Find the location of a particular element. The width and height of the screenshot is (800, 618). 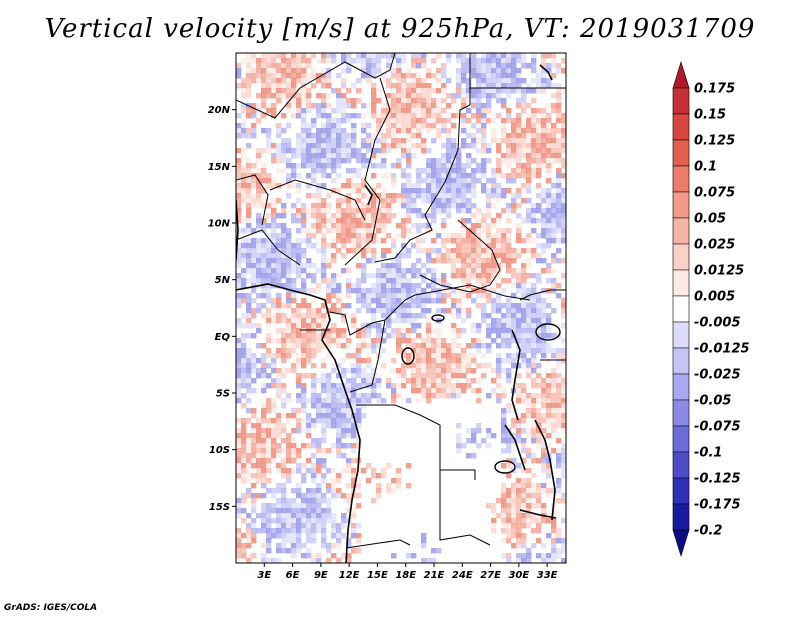

coastline is located at coordinates (546, 72).